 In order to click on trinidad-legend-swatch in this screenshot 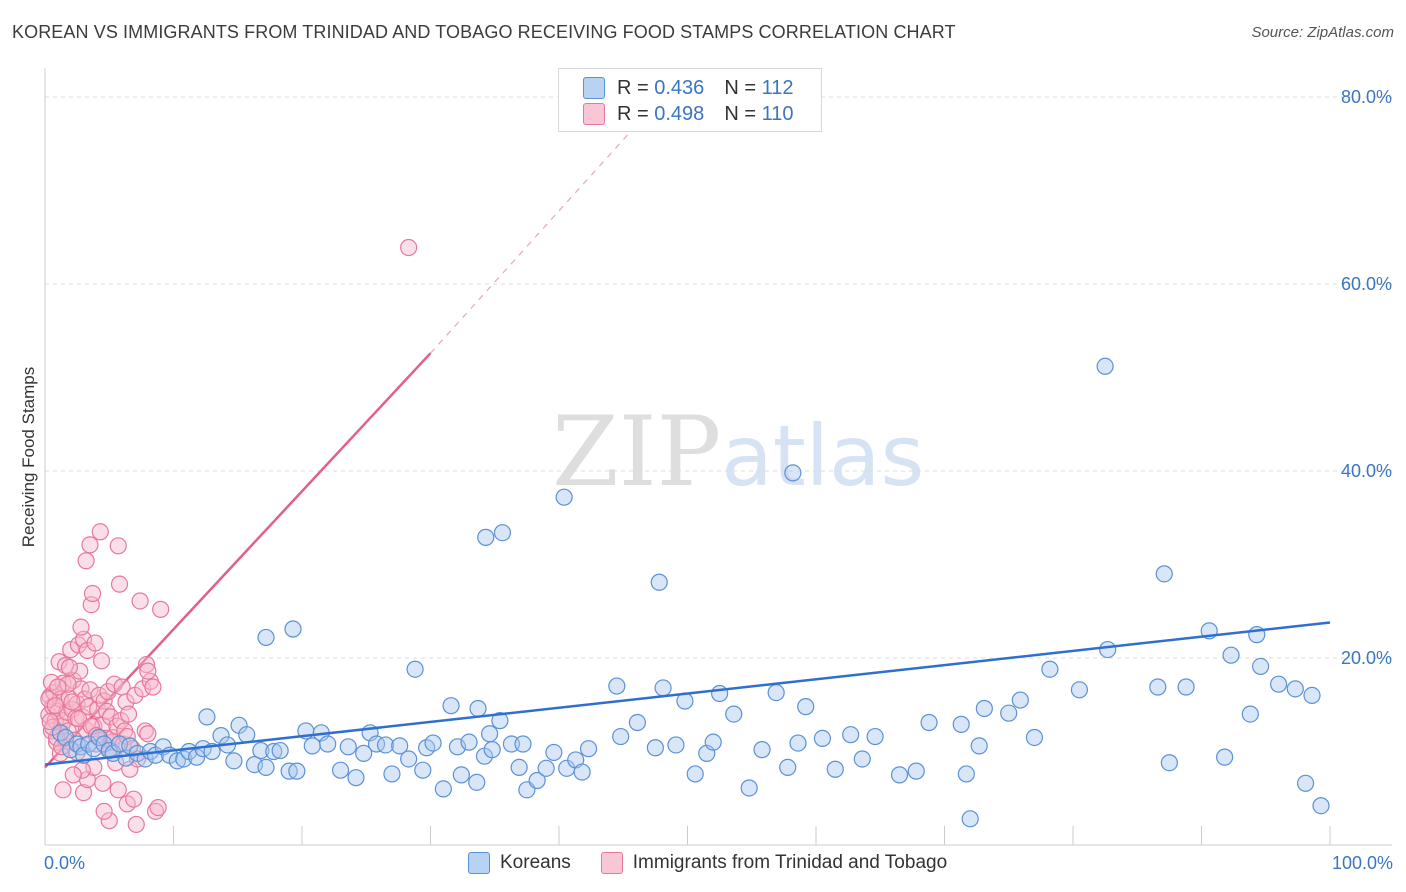, I will do `click(611, 863)`.